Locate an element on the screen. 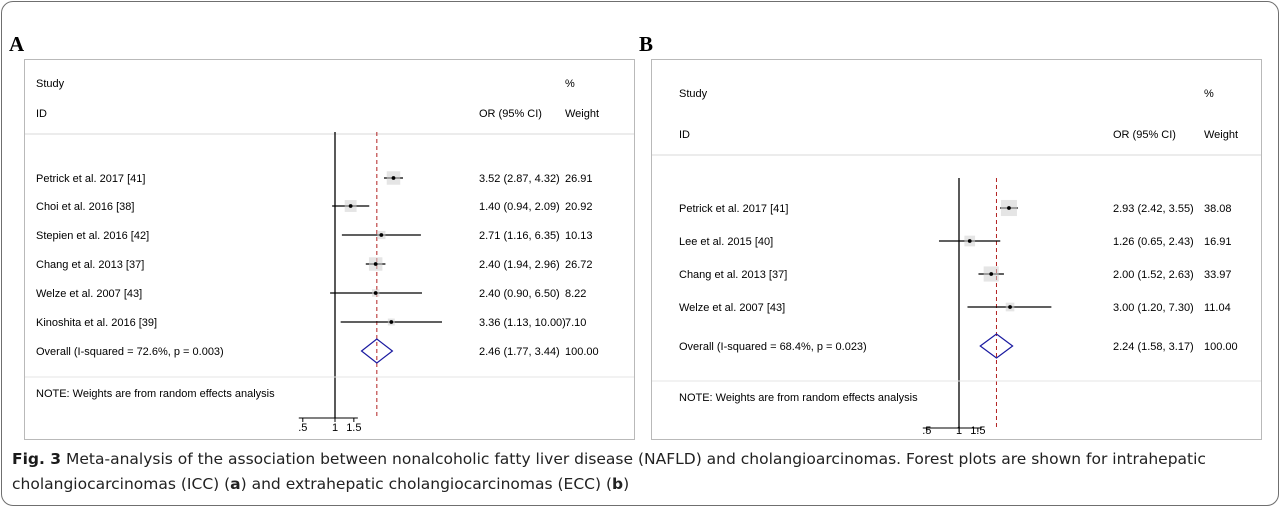 The image size is (1282, 509). header-weight-b: Weight is located at coordinates (1221, 135).